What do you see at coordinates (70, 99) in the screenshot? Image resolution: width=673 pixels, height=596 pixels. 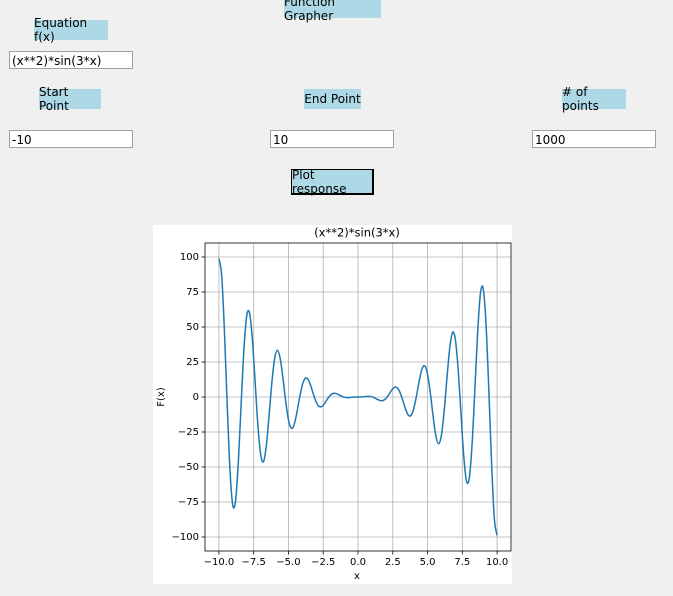 I see `start-label: Start Point` at bounding box center [70, 99].